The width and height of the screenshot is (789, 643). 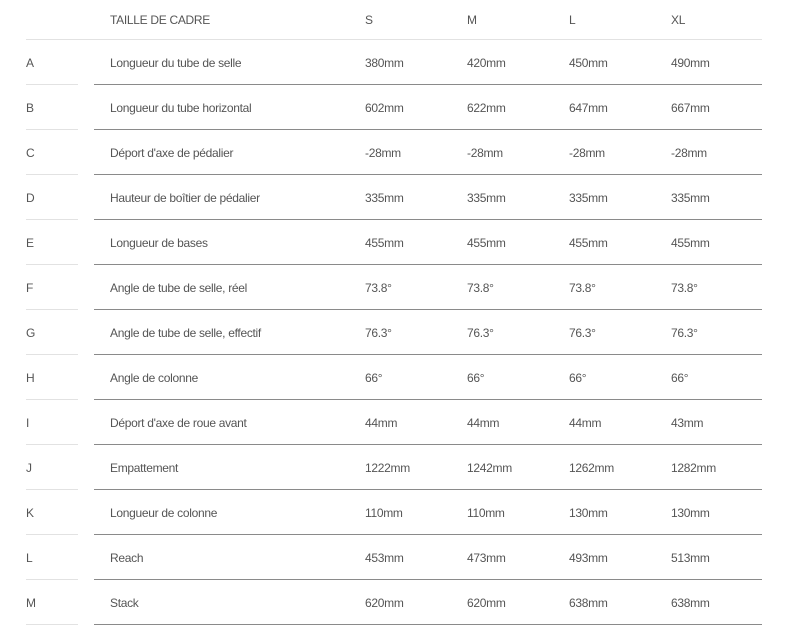 I want to click on row-label: Angle de tube de selle, réel, so click(x=179, y=287).